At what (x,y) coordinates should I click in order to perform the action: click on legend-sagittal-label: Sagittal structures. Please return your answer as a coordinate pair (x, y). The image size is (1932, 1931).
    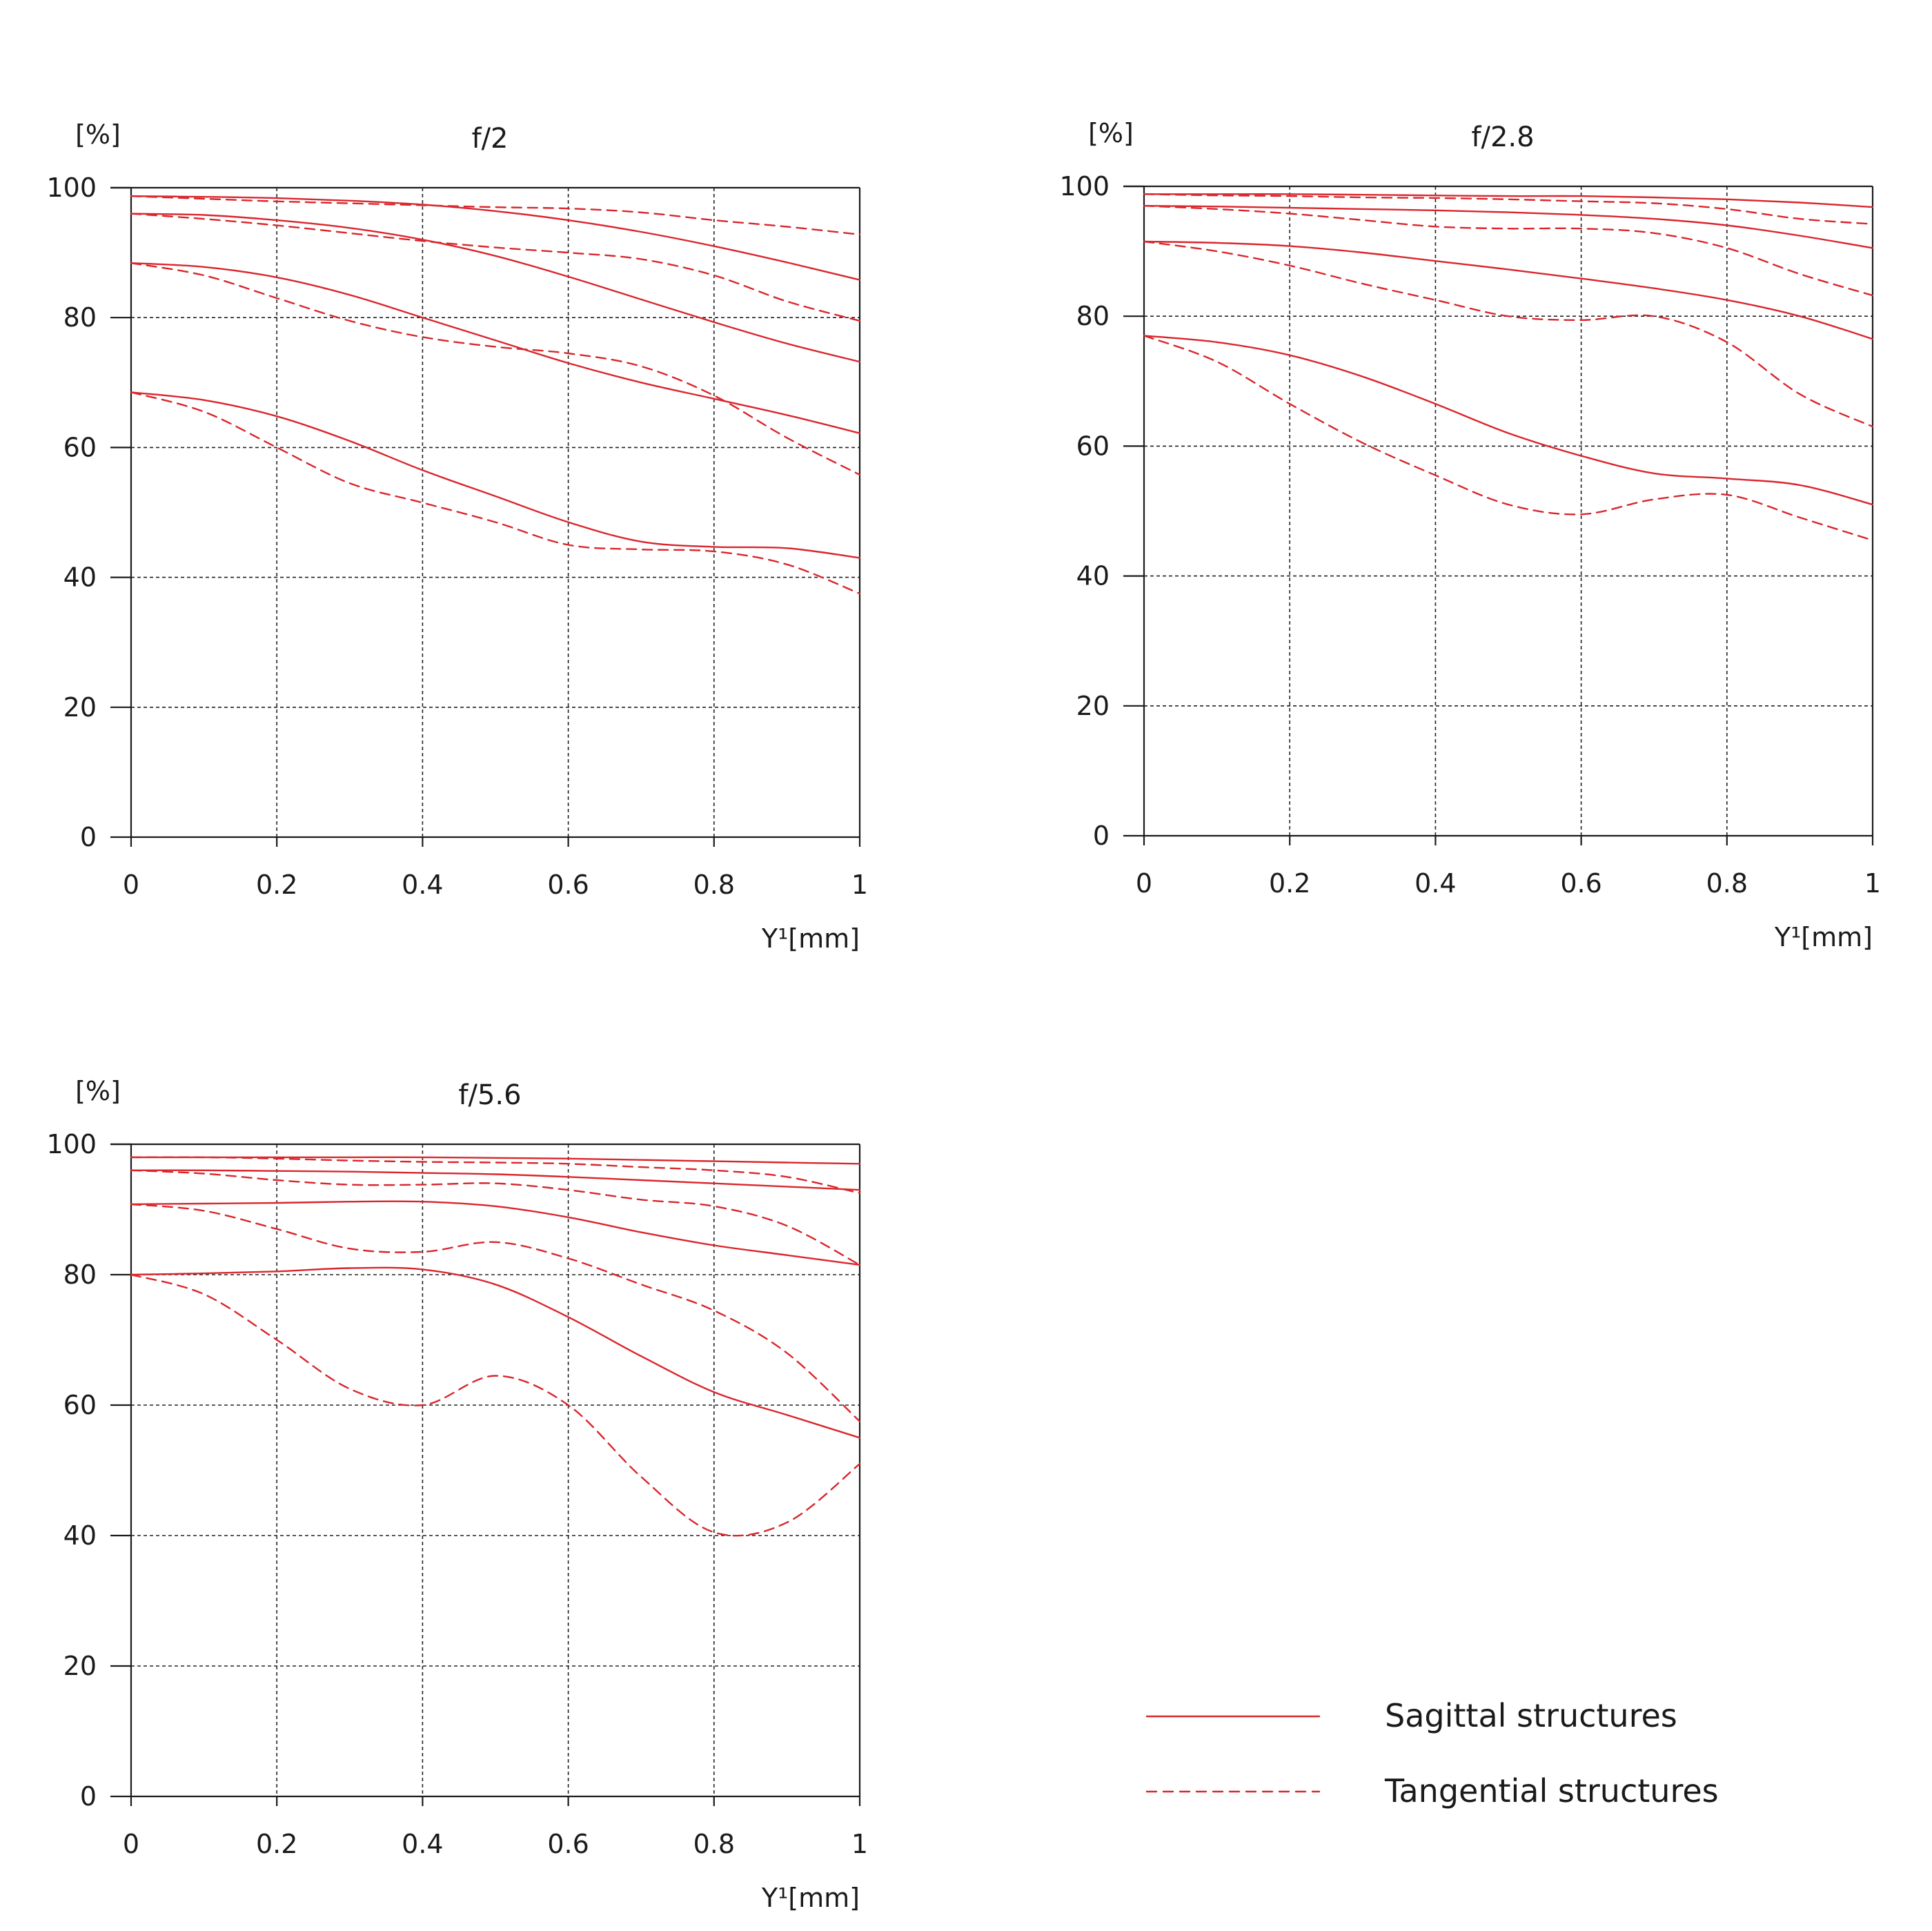
    Looking at the image, I should click on (1531, 1715).